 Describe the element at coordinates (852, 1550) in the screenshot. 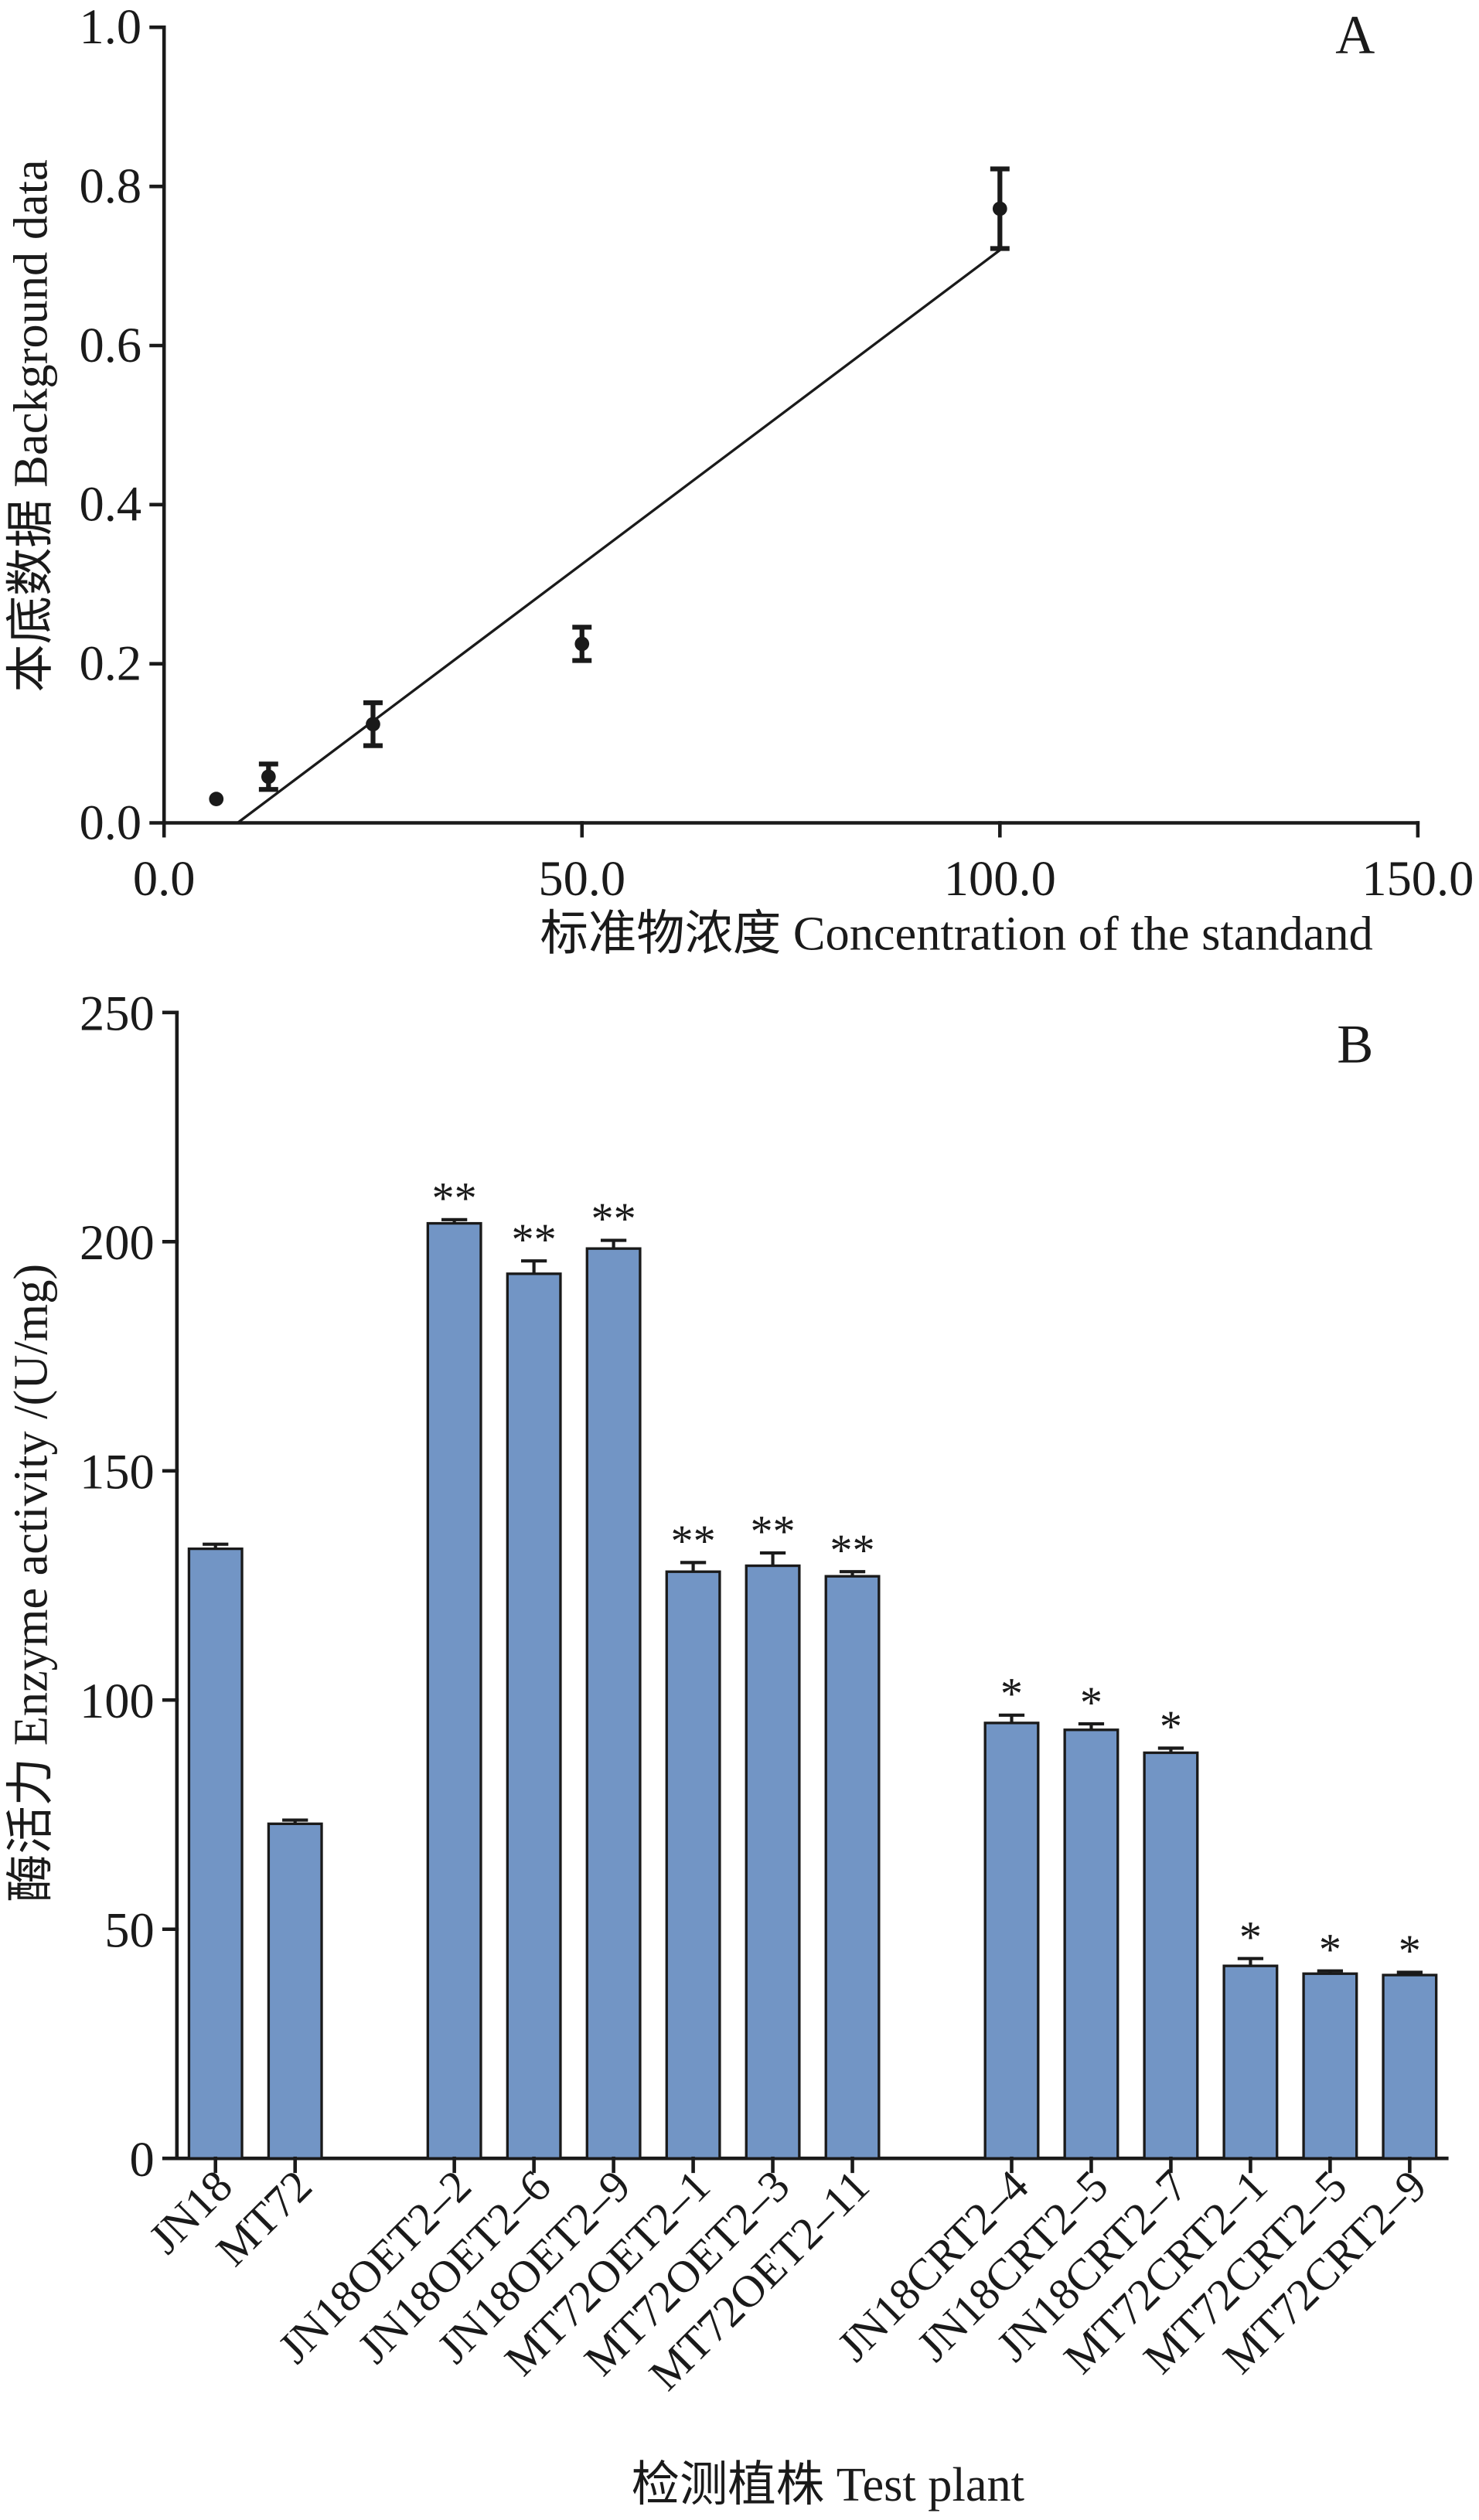

I see `significance-marker-mt72oet2-11: **` at that location.